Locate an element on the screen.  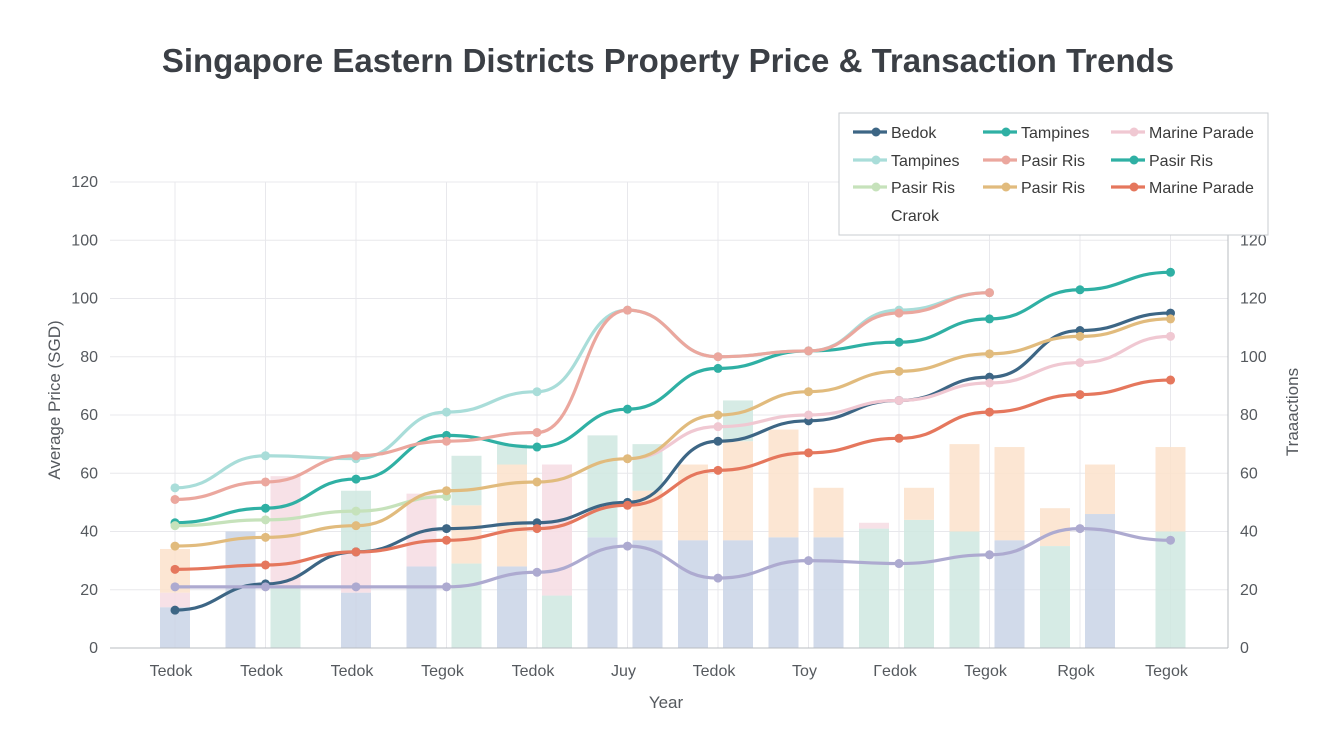
y2-axis-label: Traaactions is located at coordinates (1292, 412).